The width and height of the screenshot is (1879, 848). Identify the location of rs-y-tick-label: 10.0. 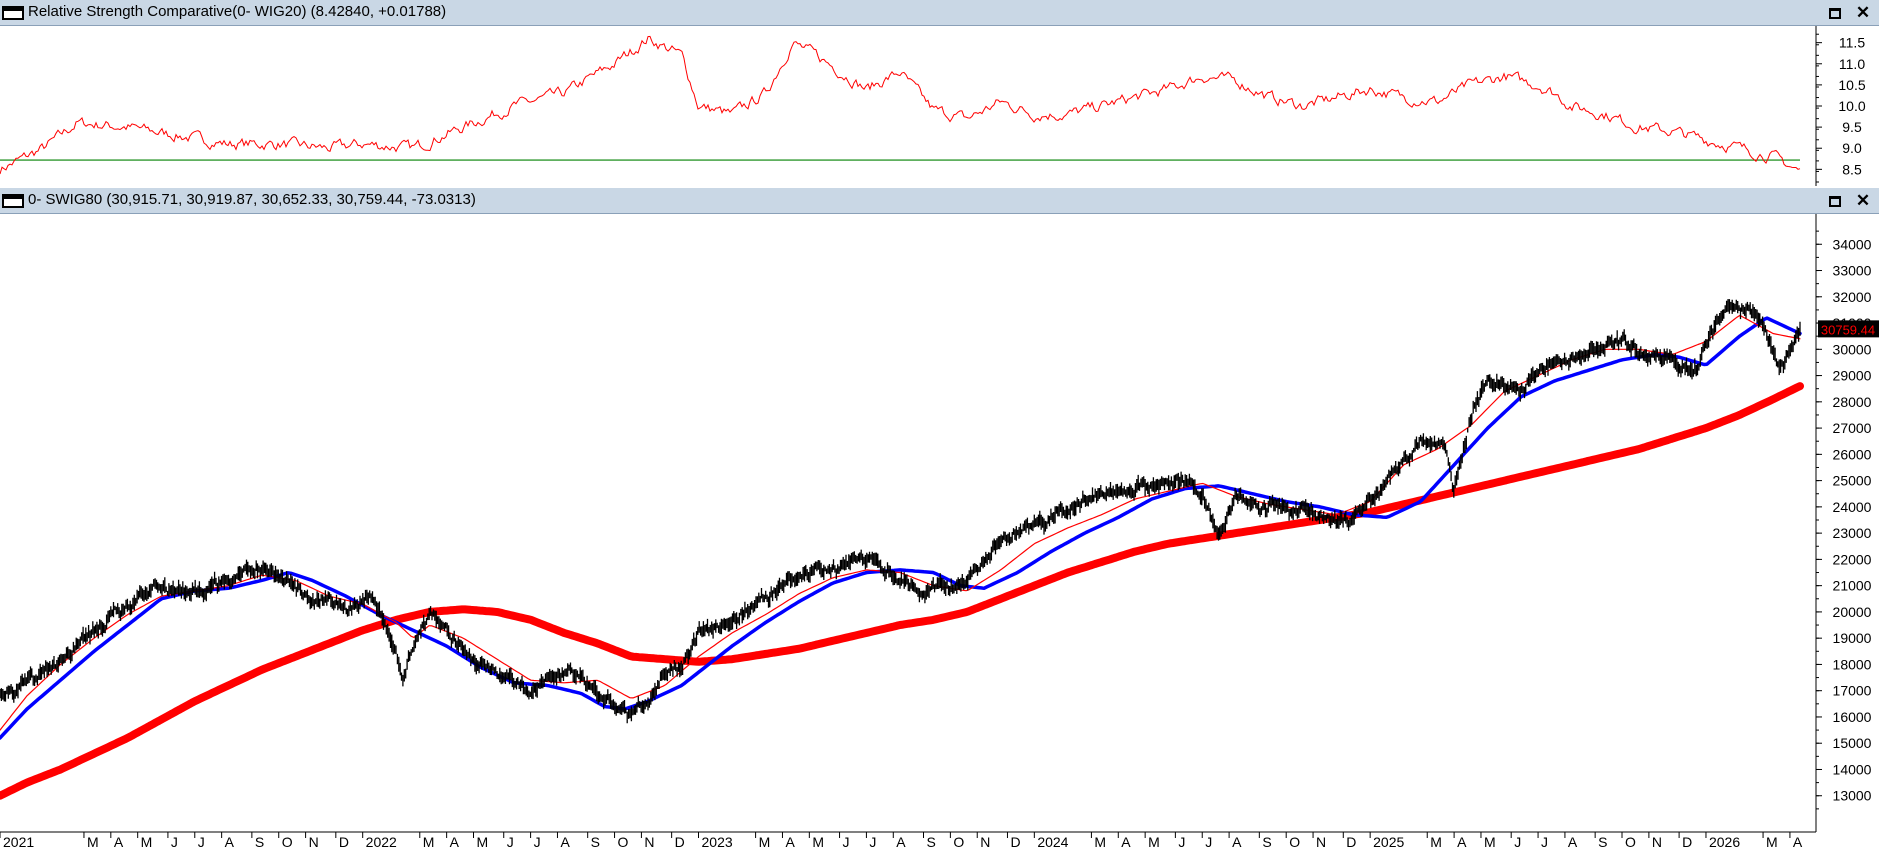
(1851, 106).